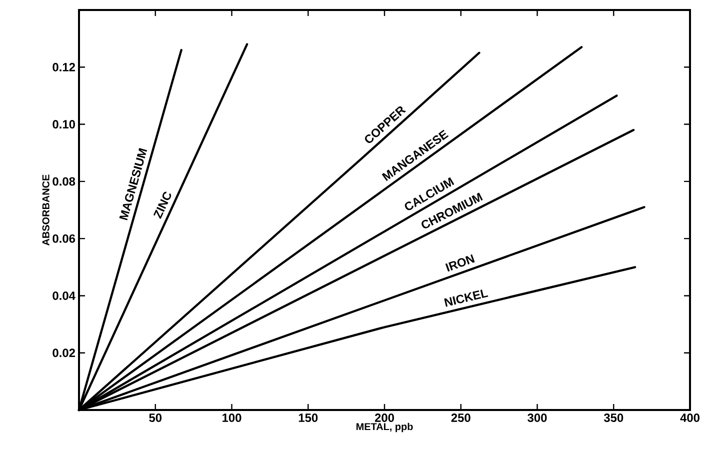 This screenshot has width=706, height=453. I want to click on x-tick-label: 150, so click(308, 418).